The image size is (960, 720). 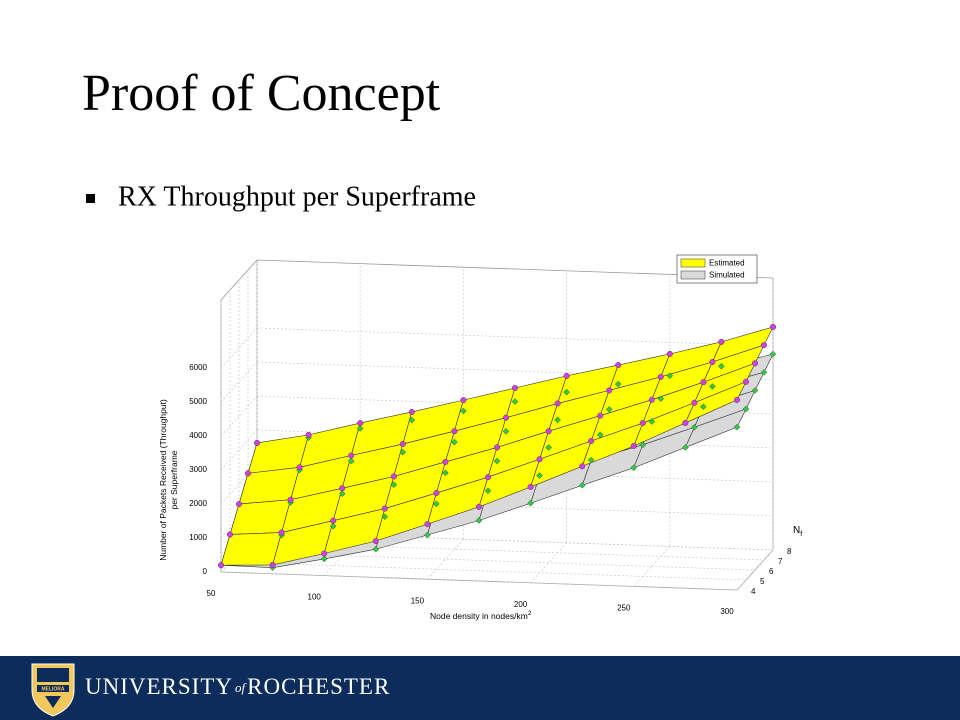 I want to click on x-tick-label: 100, so click(x=315, y=597).